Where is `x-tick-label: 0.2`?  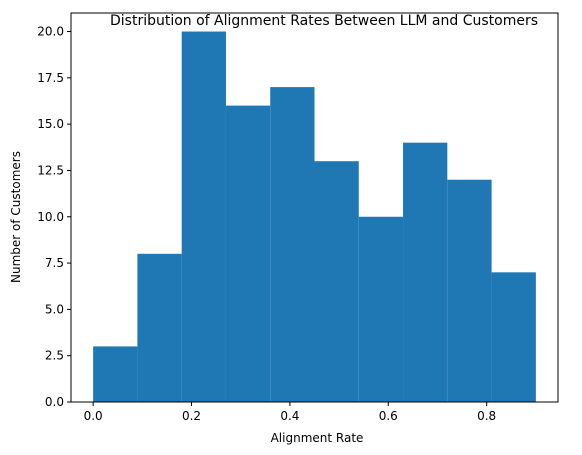
x-tick-label: 0.2 is located at coordinates (191, 416).